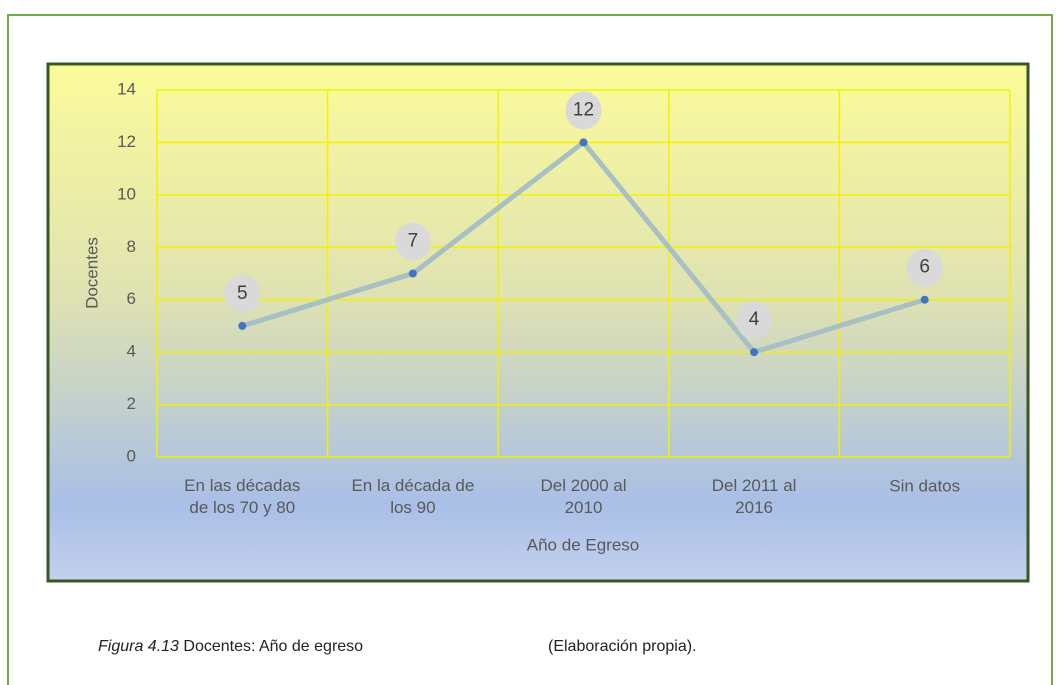  I want to click on x-tick-label: En la década de los 90, so click(412, 496).